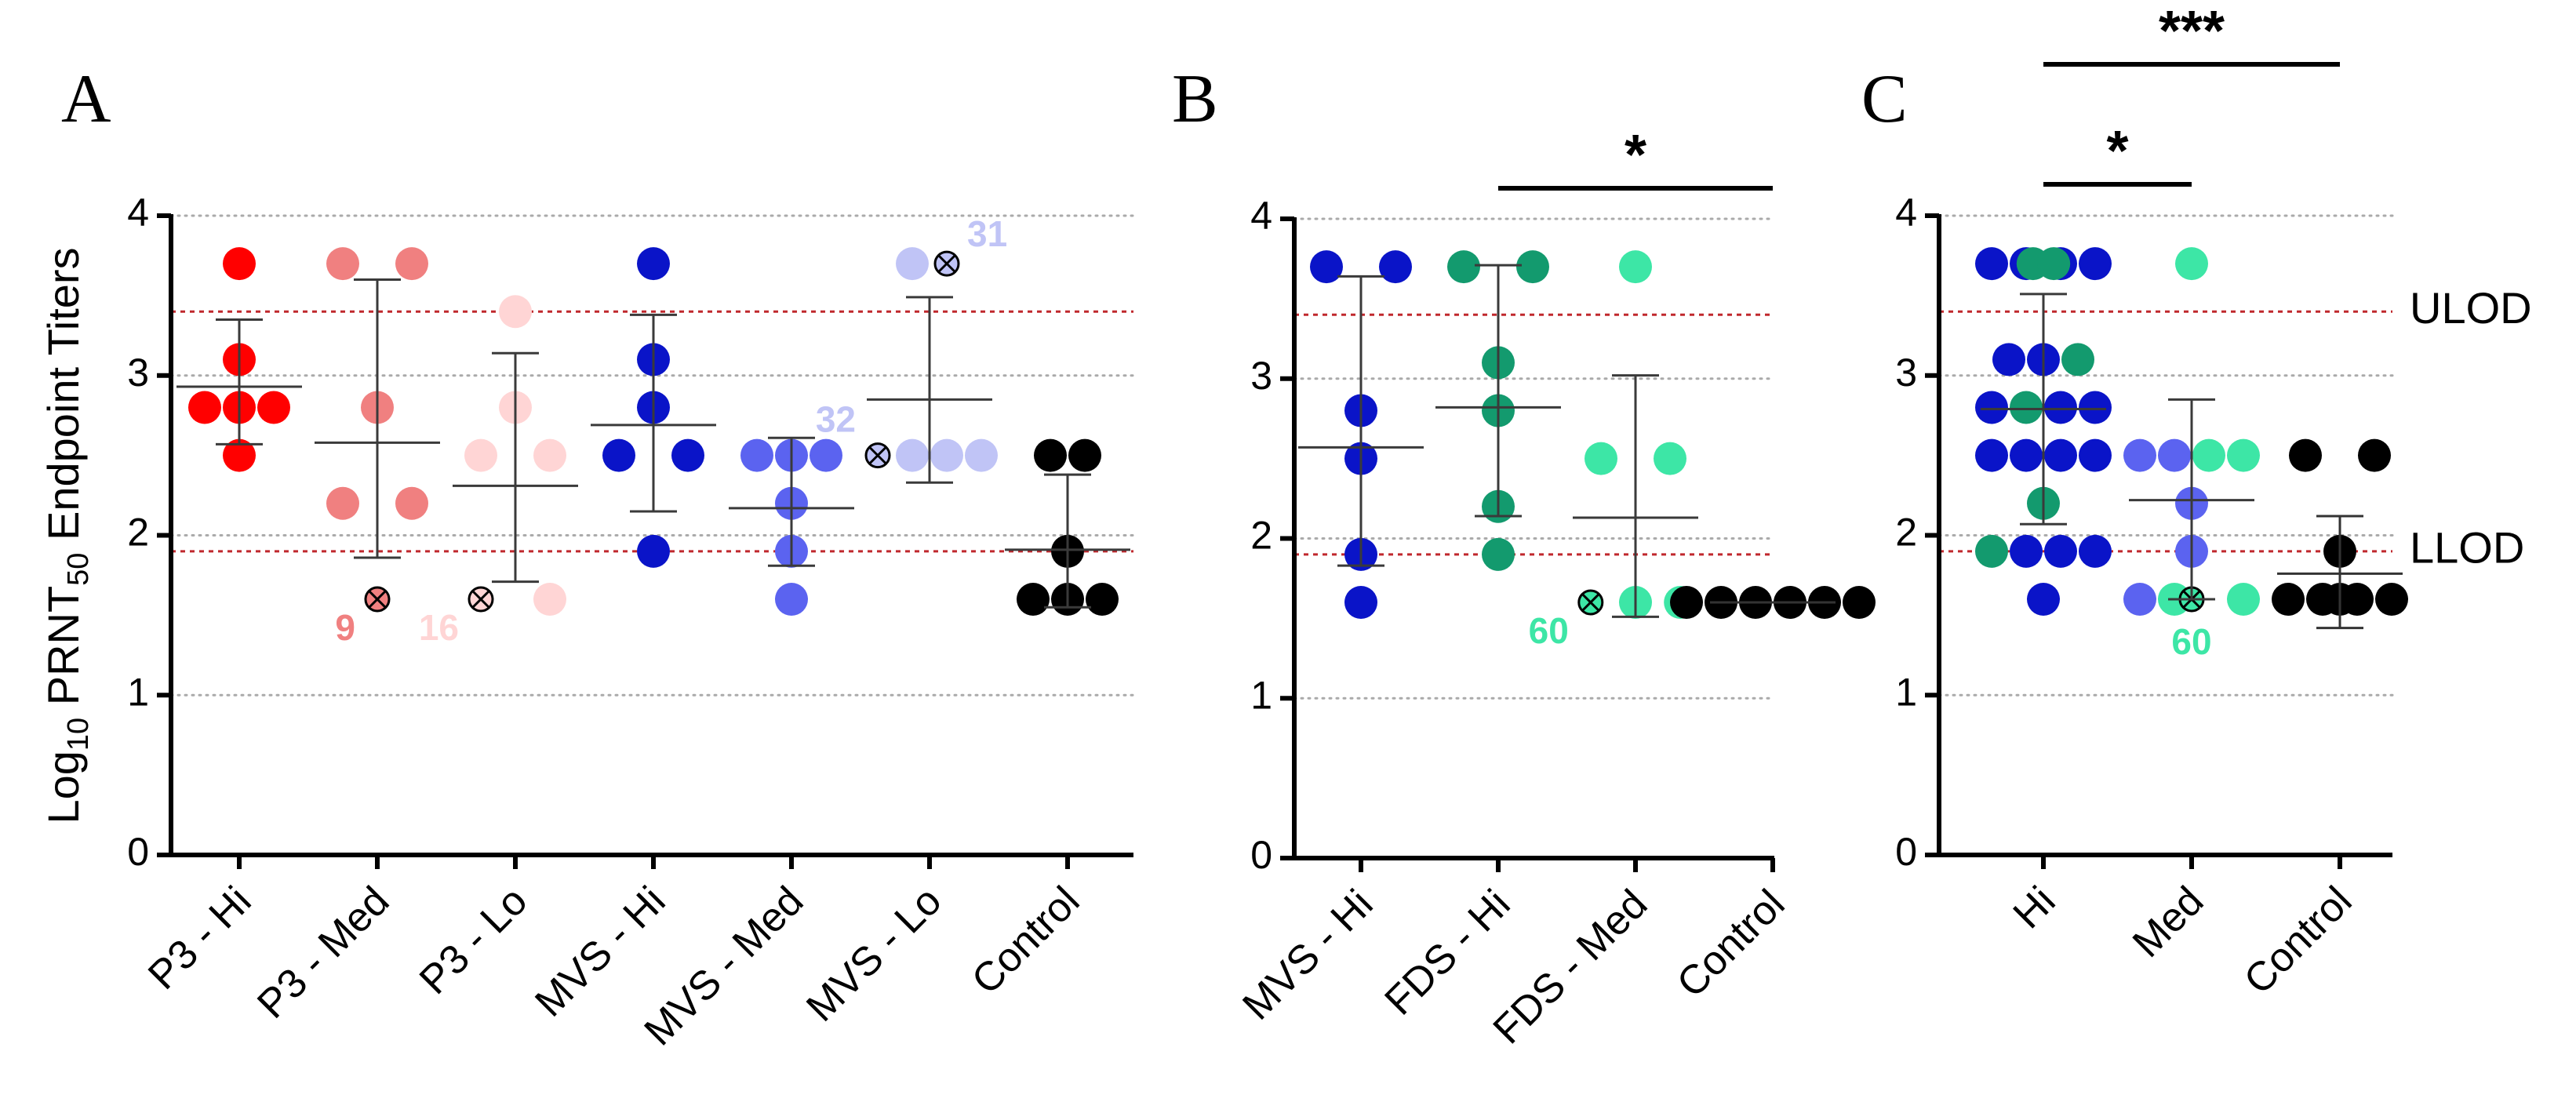 The height and width of the screenshot is (1113, 2576). What do you see at coordinates (63, 399) in the screenshot?
I see `y-axis-label-suffix: Endpoint Titers` at bounding box center [63, 399].